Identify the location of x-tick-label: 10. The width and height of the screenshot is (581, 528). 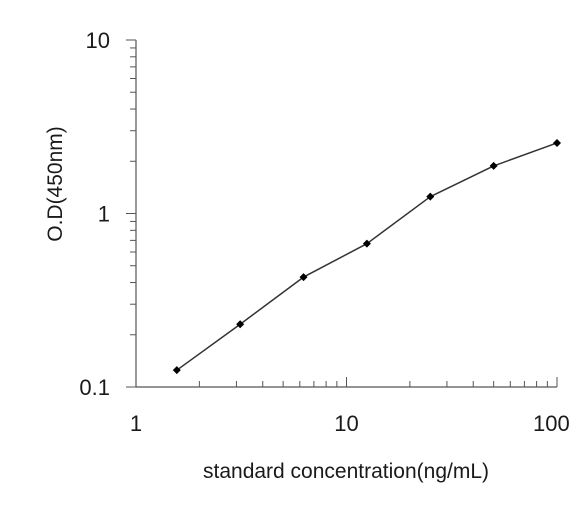
(346, 423).